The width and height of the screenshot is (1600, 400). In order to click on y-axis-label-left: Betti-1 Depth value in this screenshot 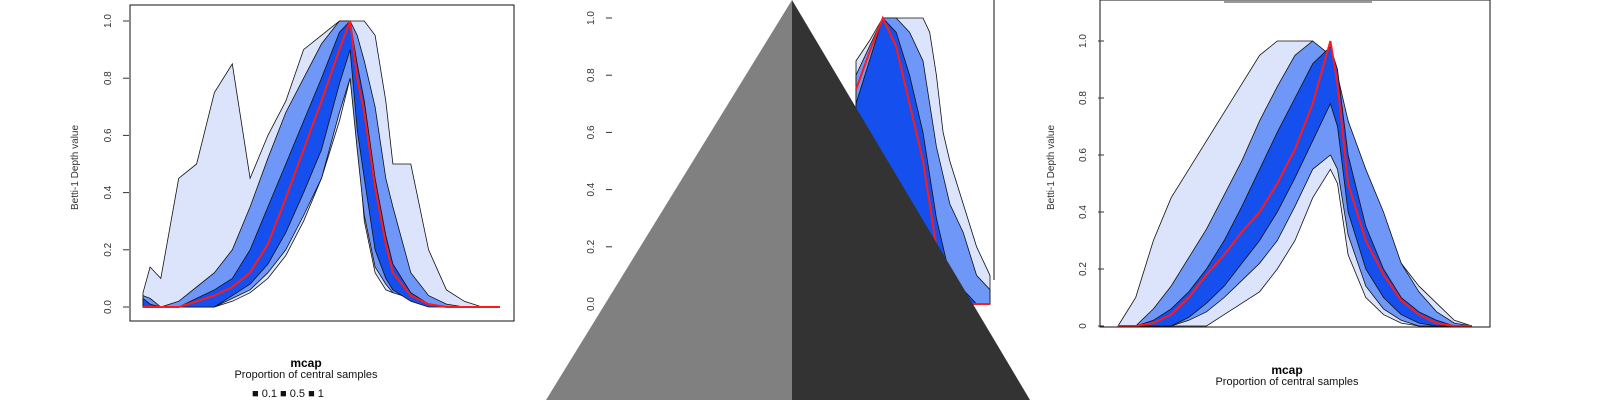, I will do `click(75, 167)`.